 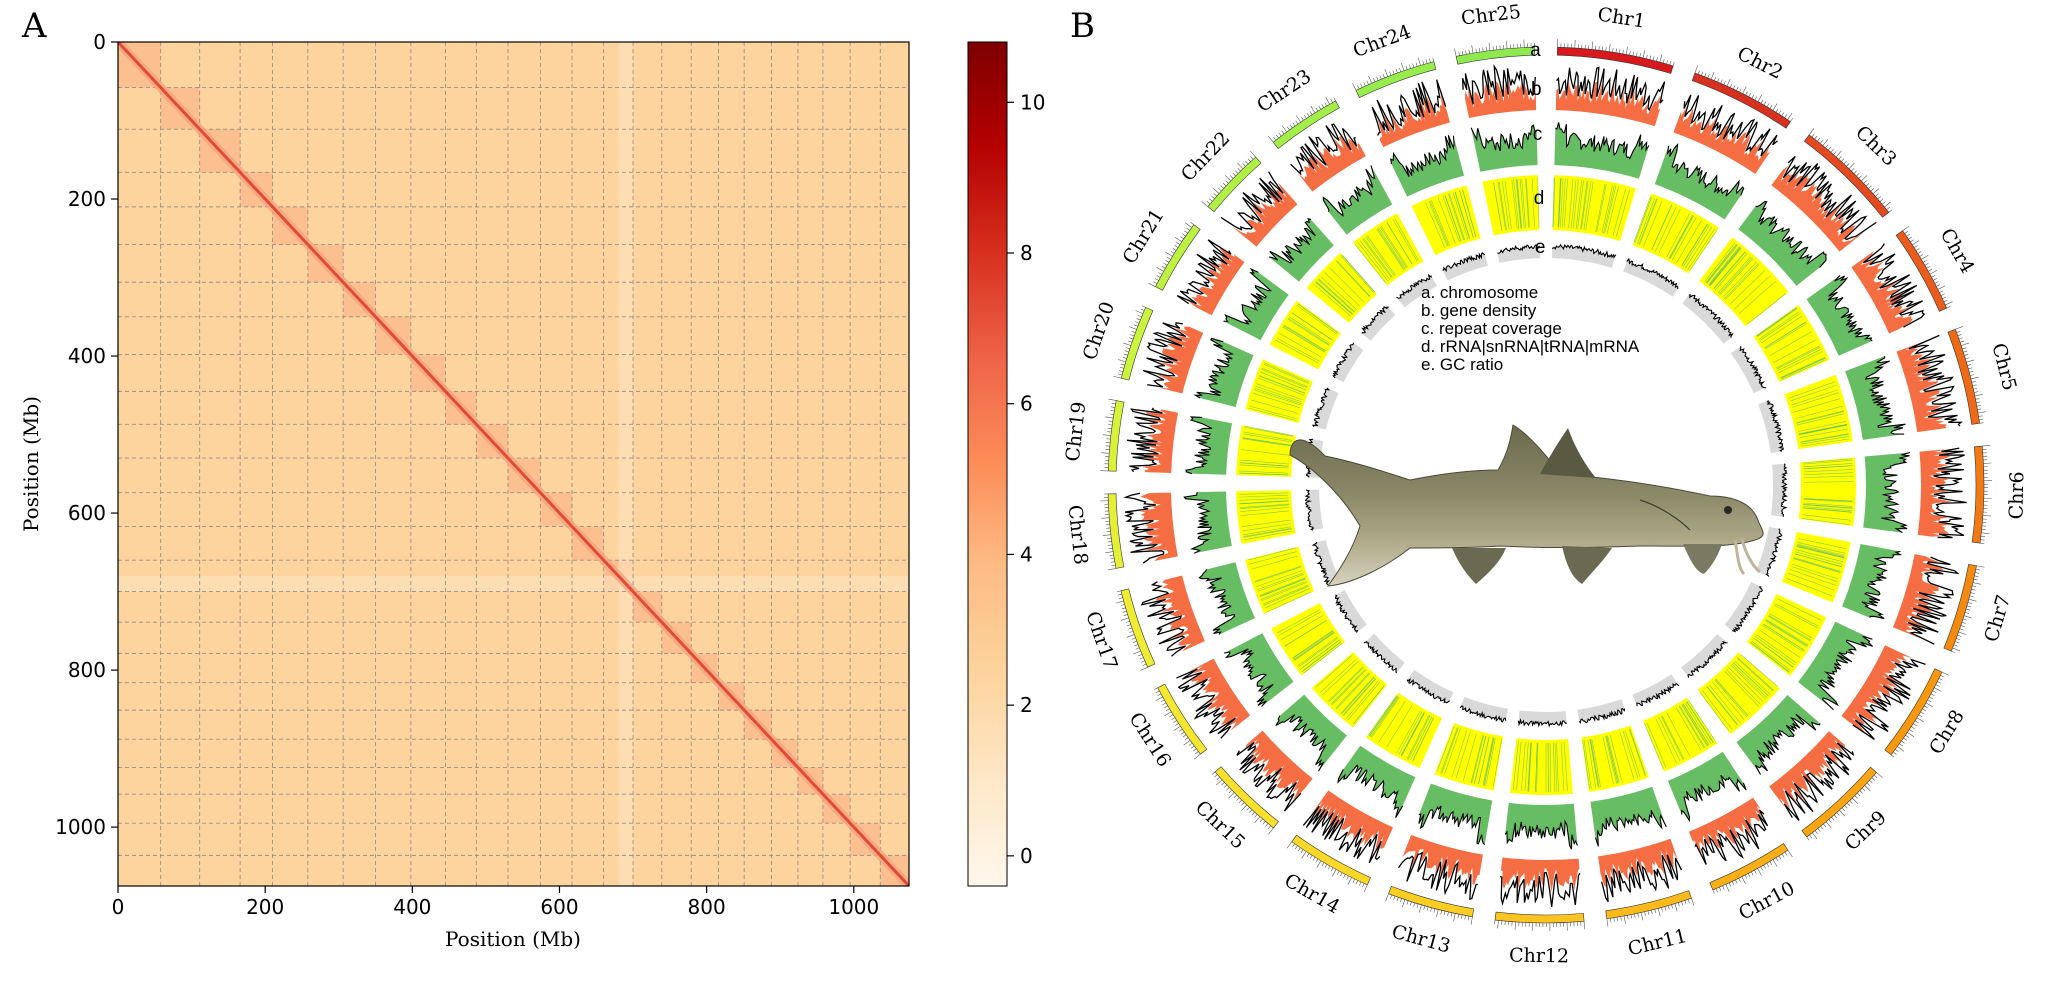 What do you see at coordinates (1026, 856) in the screenshot?
I see `colorbar-tick-label: 0` at bounding box center [1026, 856].